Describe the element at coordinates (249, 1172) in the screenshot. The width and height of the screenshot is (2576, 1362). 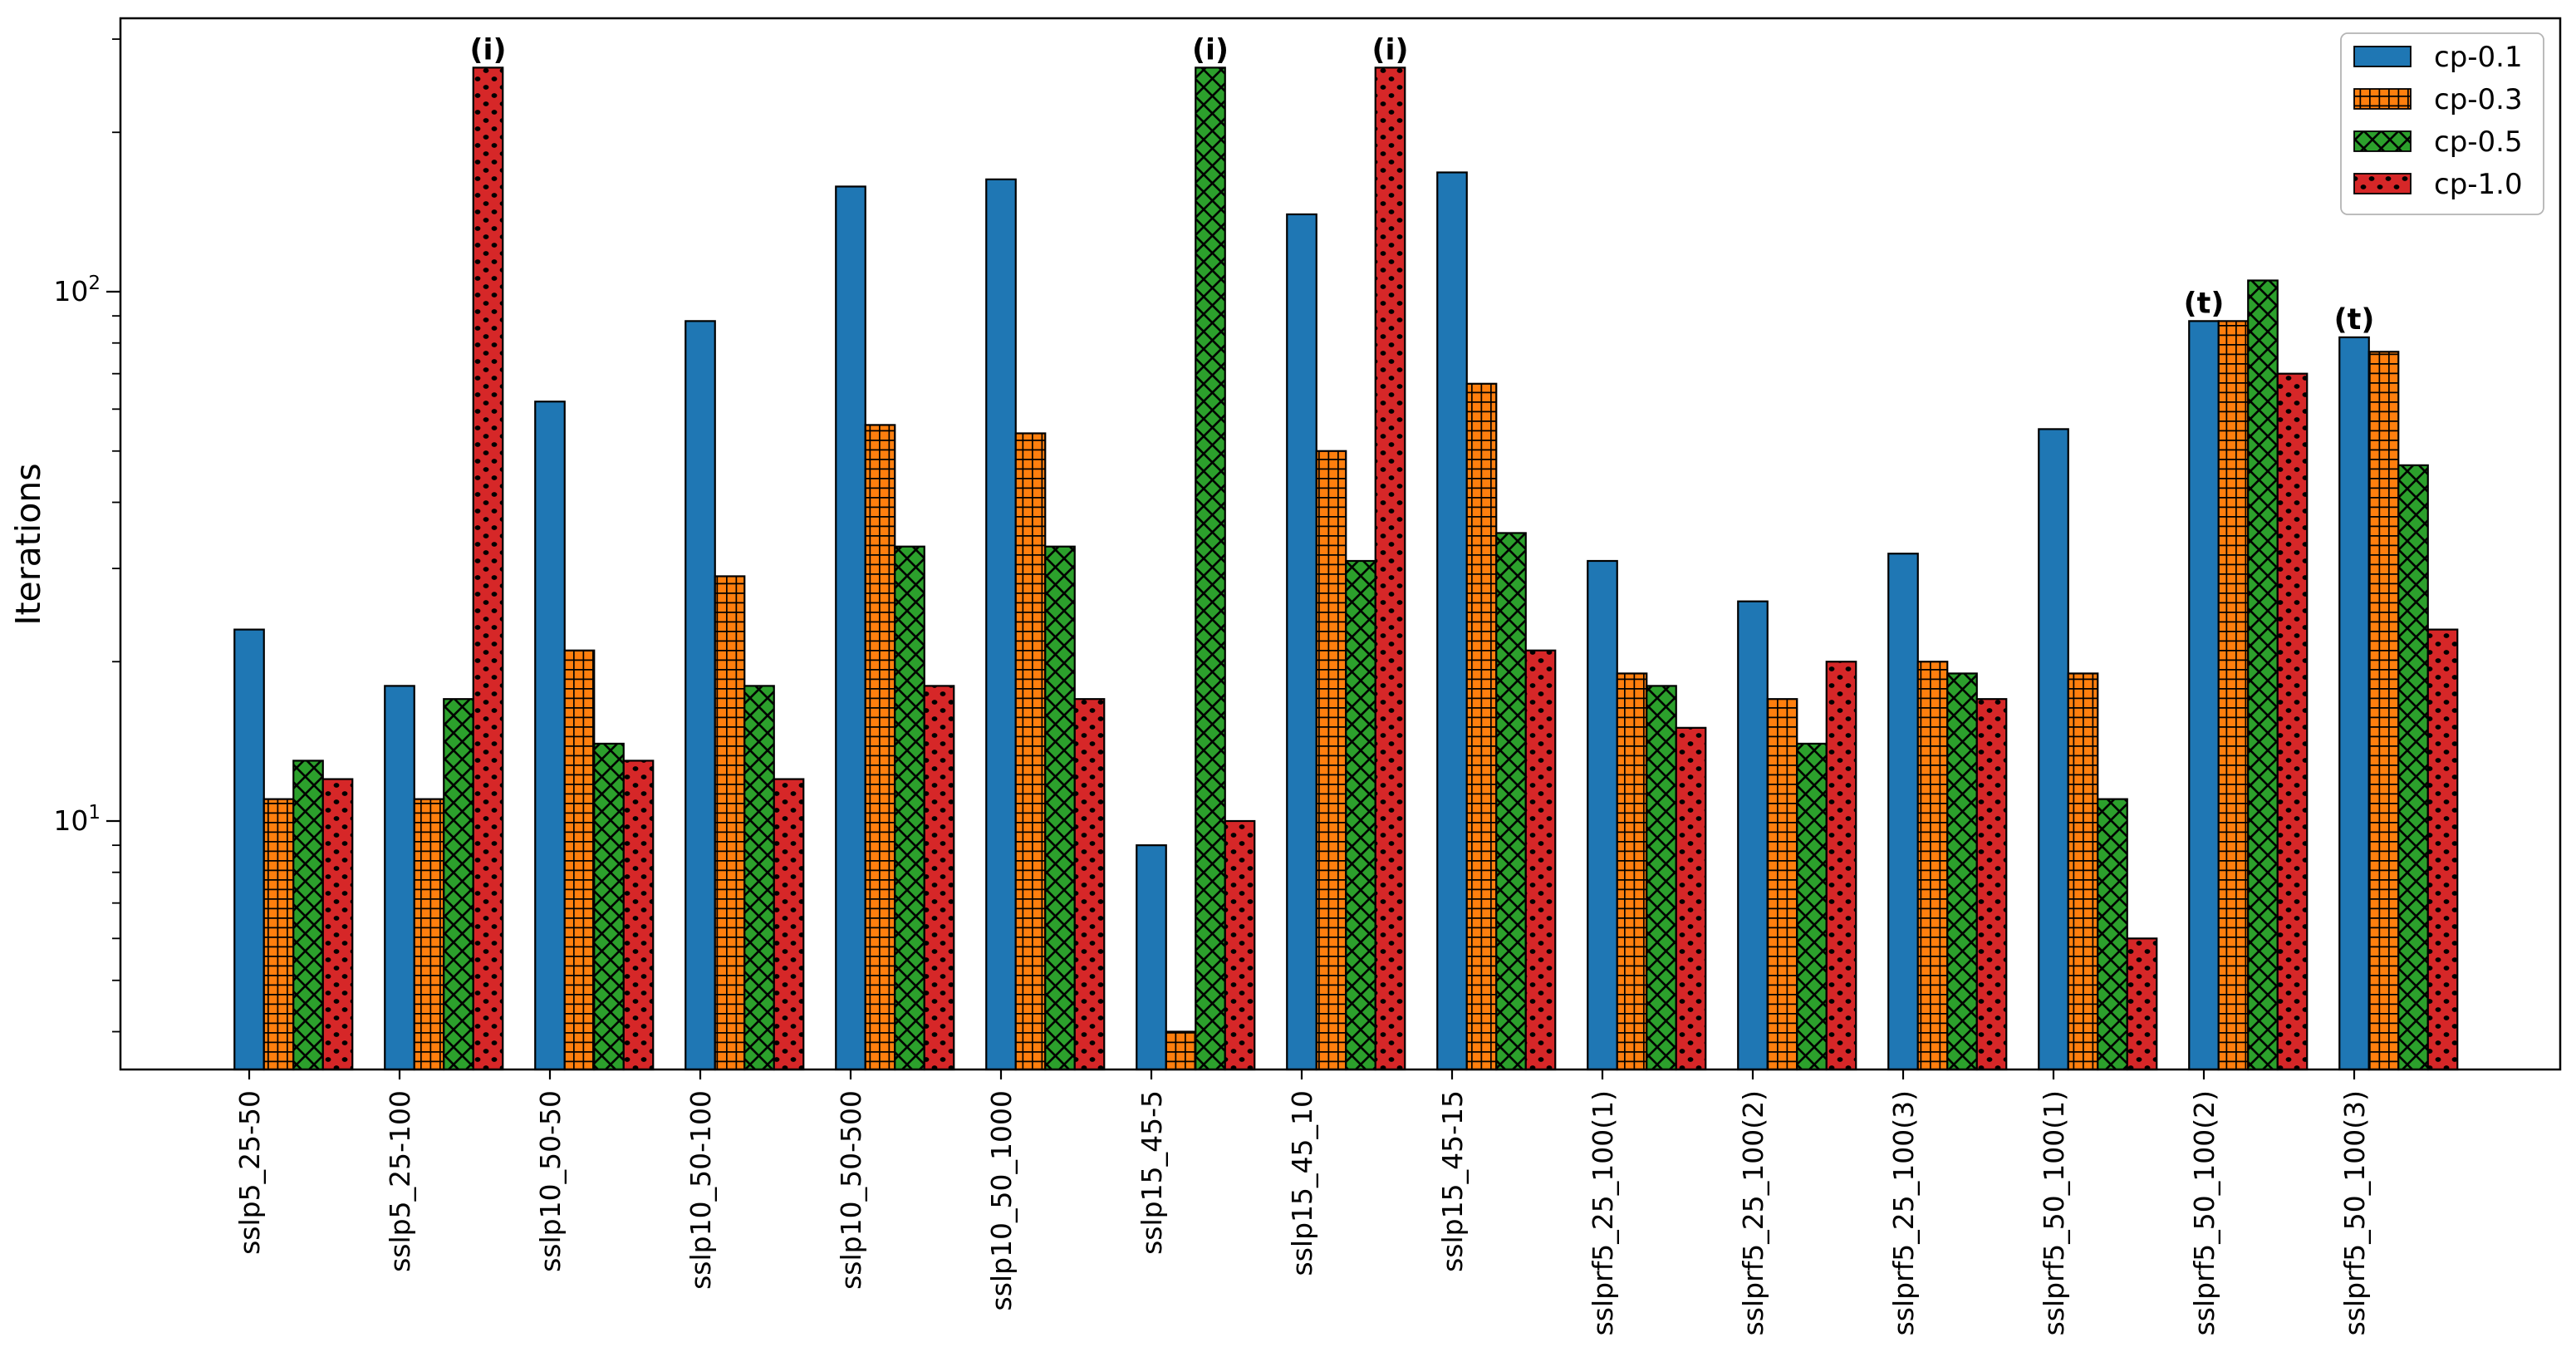
I see `x-tick-label: sslp5_25-50` at that location.